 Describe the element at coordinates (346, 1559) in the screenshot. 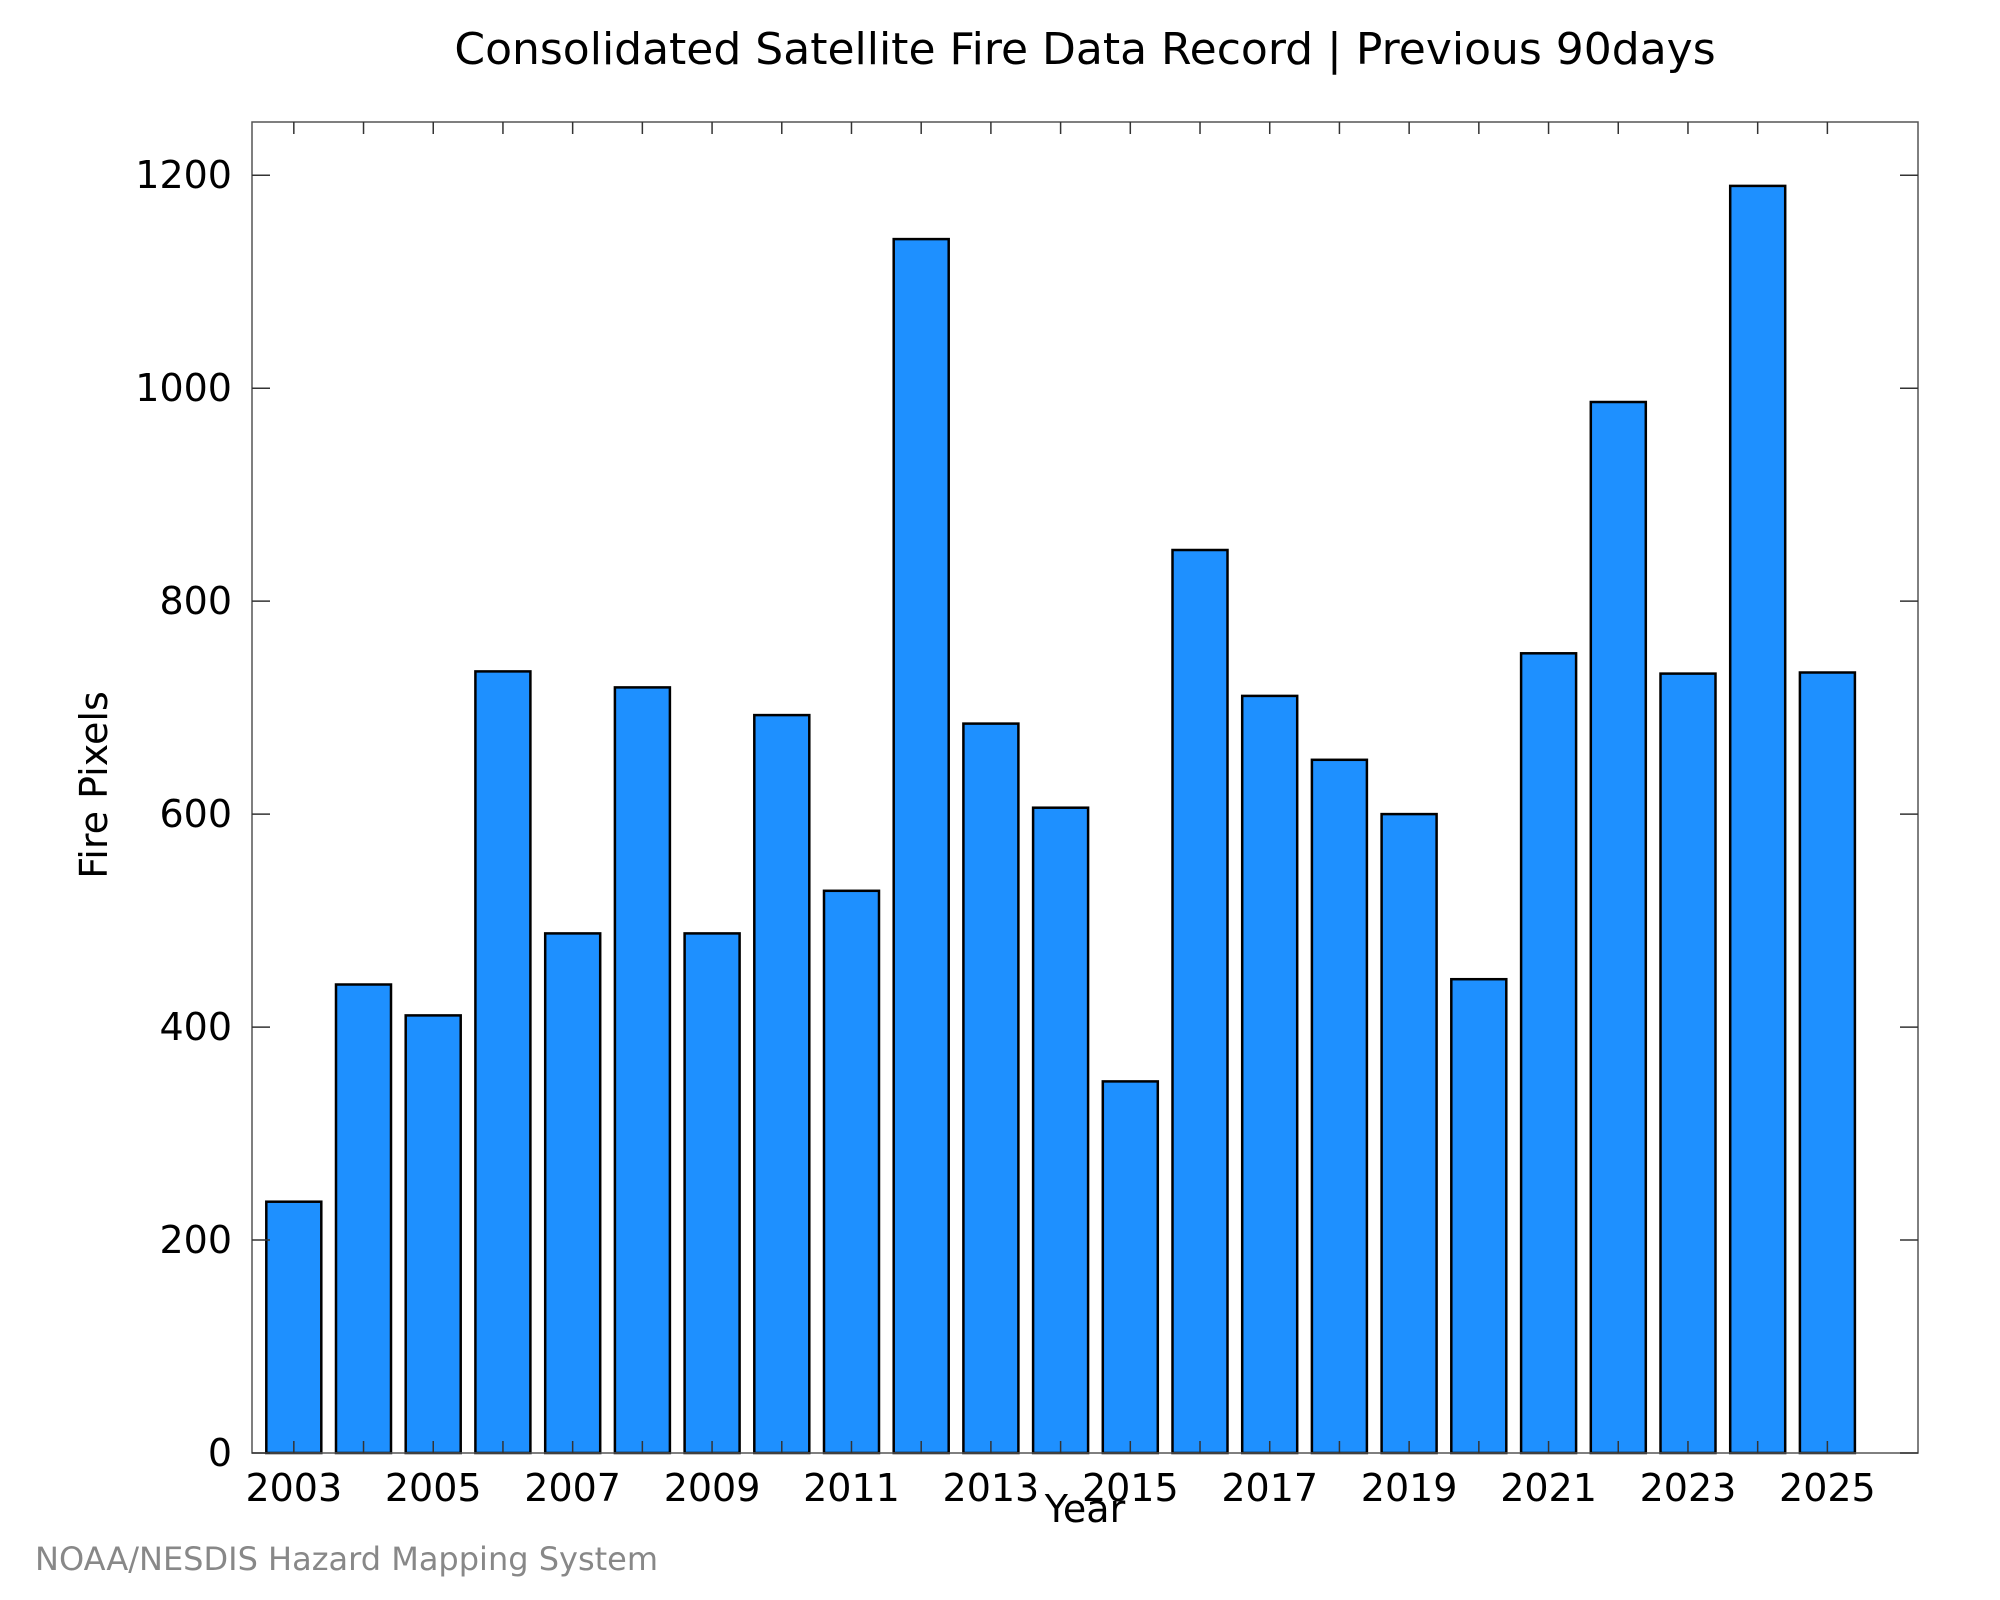

I see `credit-text: NOAA/NESDIS Hazard Mapping System` at that location.